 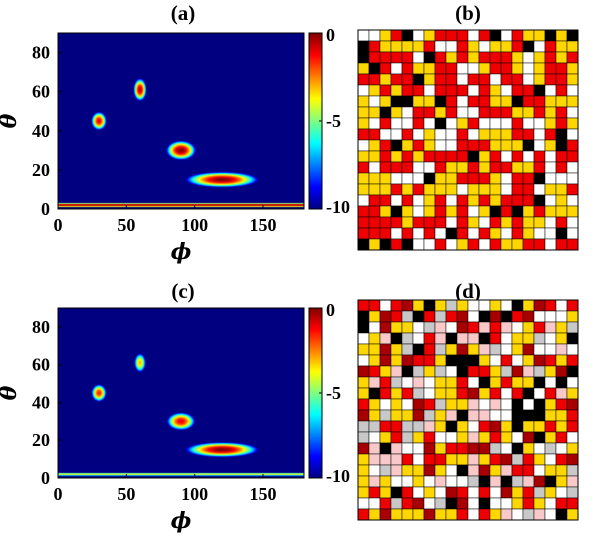 I want to click on y-tick-label: 80, so click(x=41, y=53).